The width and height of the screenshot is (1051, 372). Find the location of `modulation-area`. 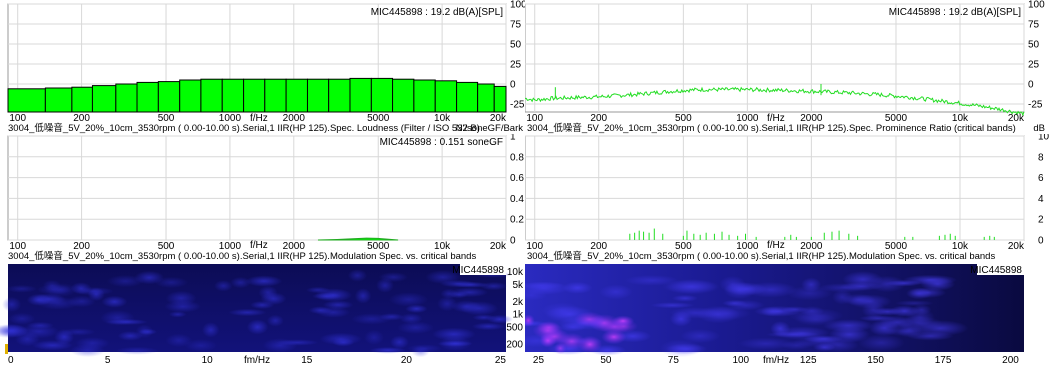

modulation-area is located at coordinates (358, 239).